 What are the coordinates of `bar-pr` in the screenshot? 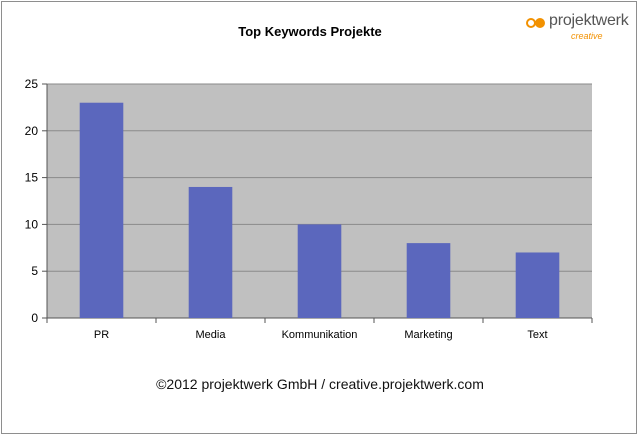 It's located at (101, 210).